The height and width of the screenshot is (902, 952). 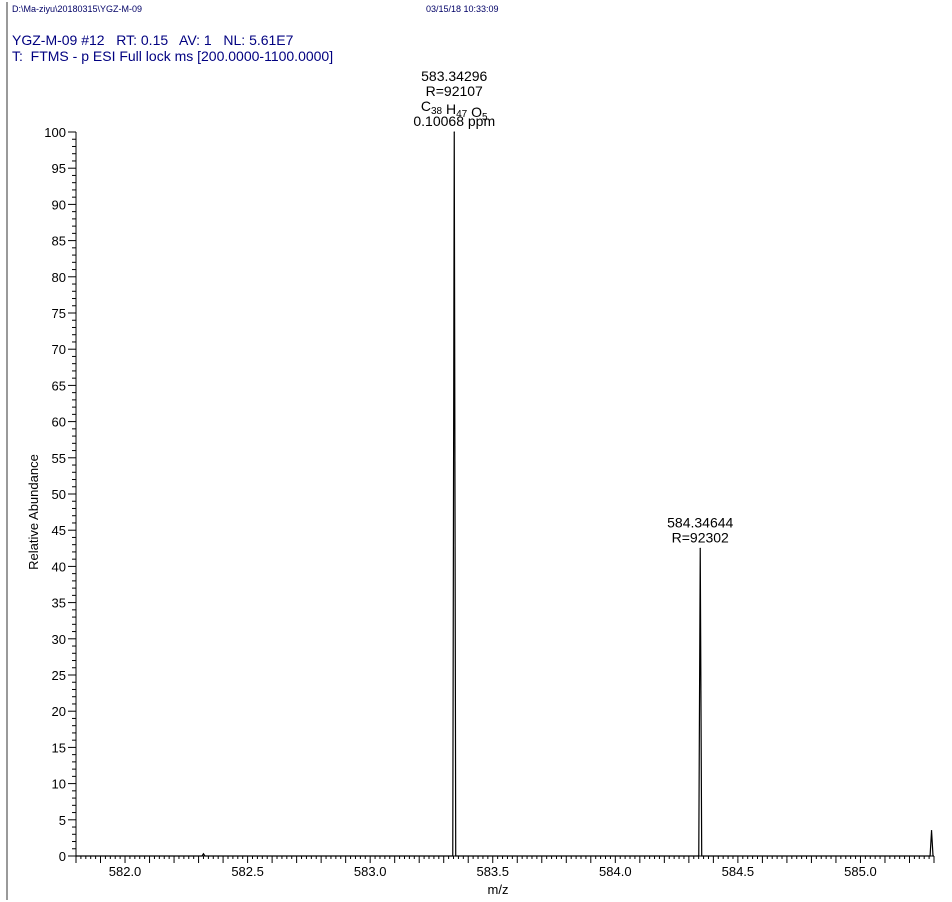 What do you see at coordinates (62, 820) in the screenshot?
I see `y-tick-label: 5` at bounding box center [62, 820].